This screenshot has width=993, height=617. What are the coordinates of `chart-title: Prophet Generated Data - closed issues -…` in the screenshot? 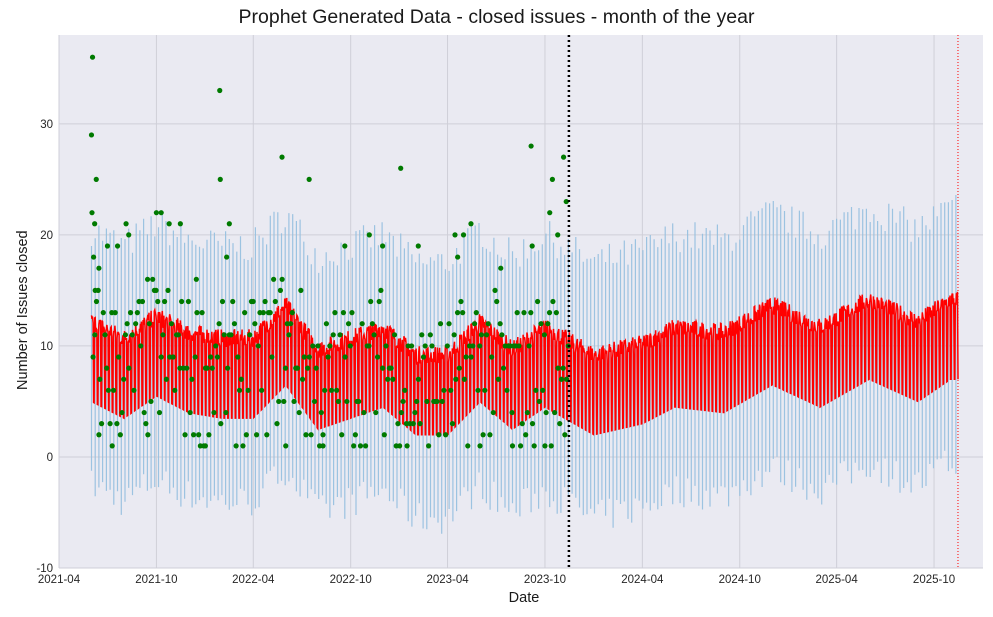 It's located at (496, 17).